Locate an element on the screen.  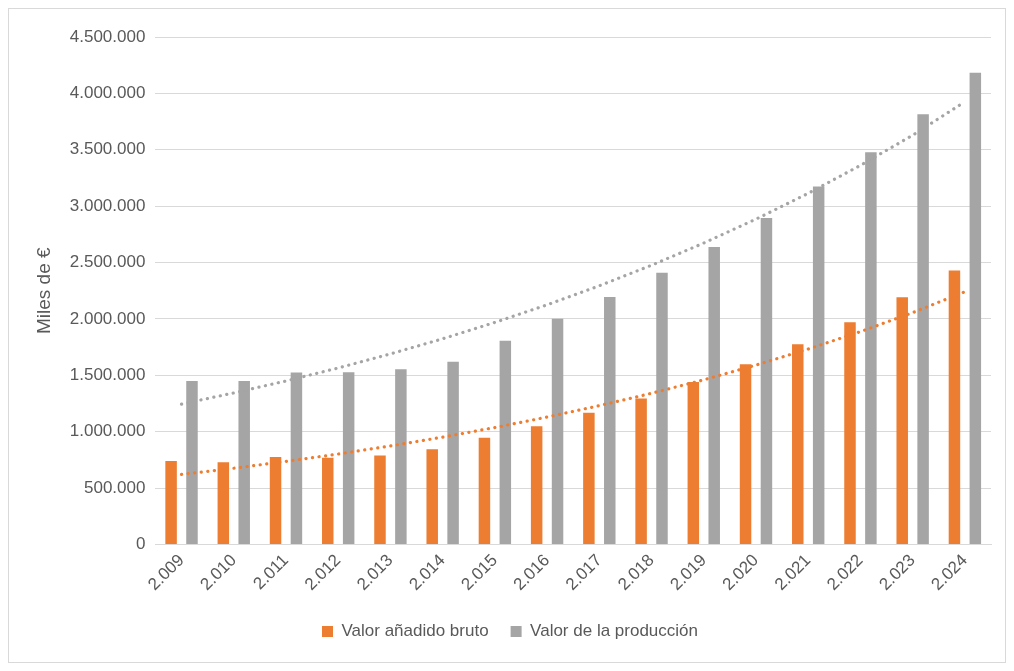
y-tick-label: 1.000.000 is located at coordinates (107, 431).